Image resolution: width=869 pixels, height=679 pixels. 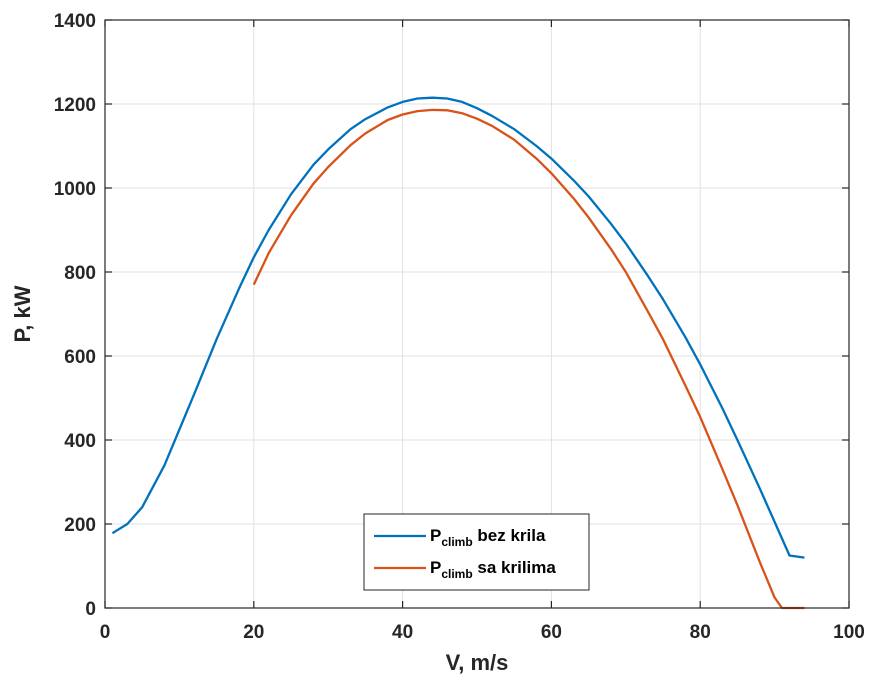 I want to click on legend-entry-0: Pclimb bez krila, so click(x=488, y=537).